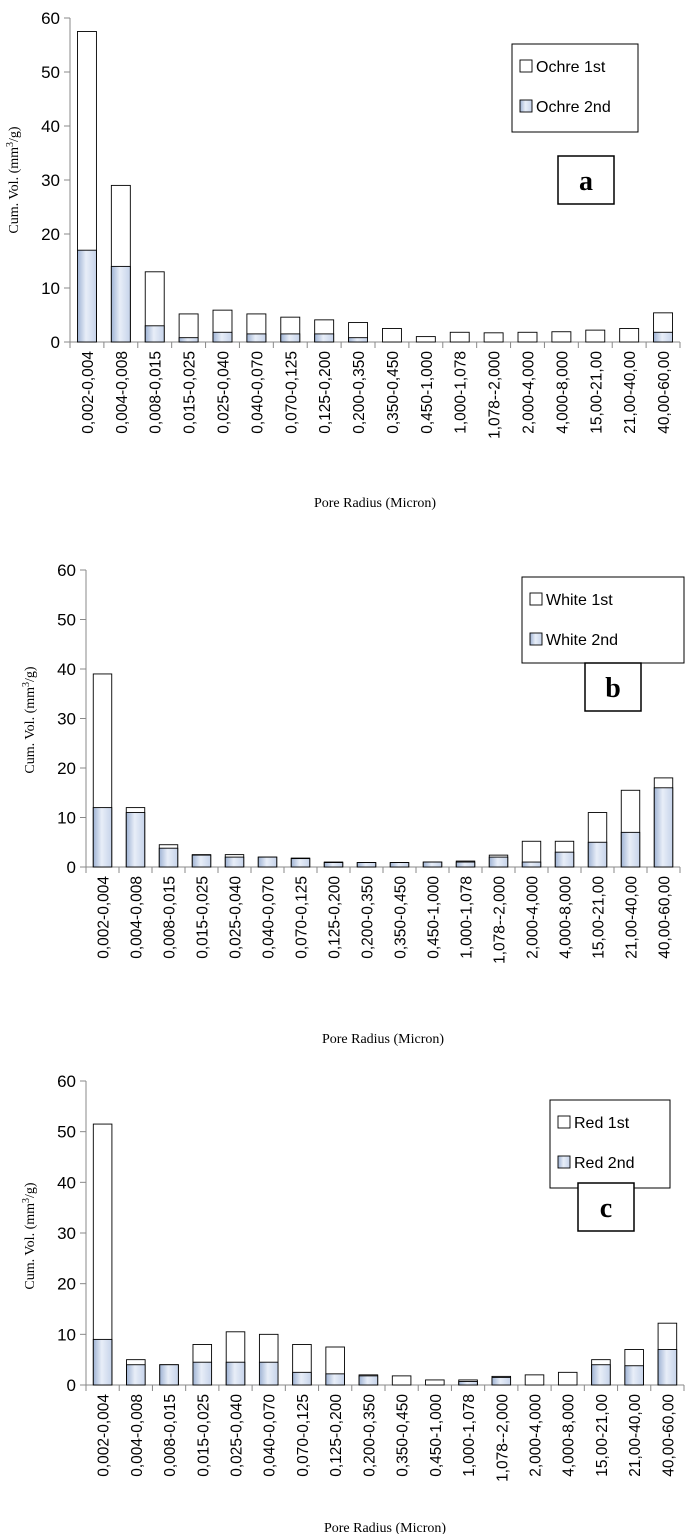  What do you see at coordinates (569, 1435) in the screenshot?
I see `x-tick-label: 4,000-8,000` at bounding box center [569, 1435].